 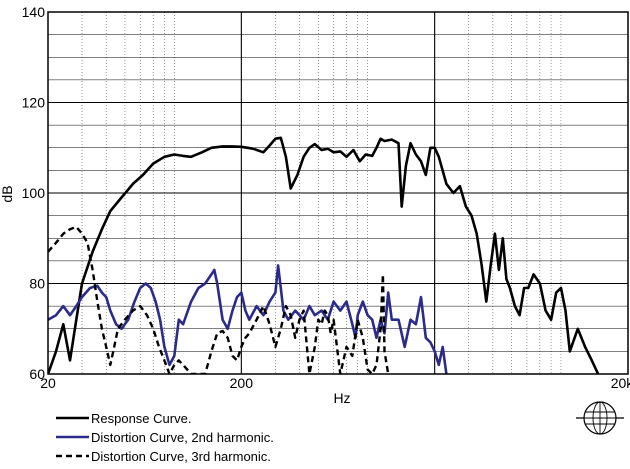 What do you see at coordinates (181, 456) in the screenshot?
I see `legend-label: Distortion Curve, 3rd harmonic.` at bounding box center [181, 456].